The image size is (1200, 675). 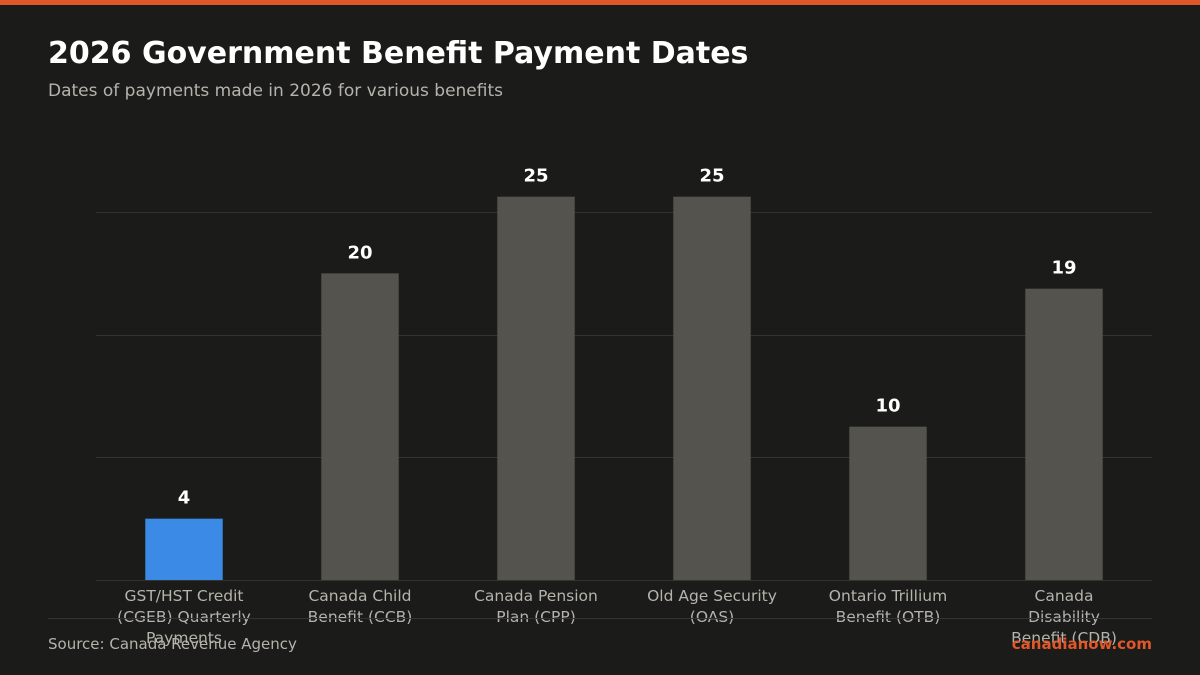 I want to click on value-label-1: 20, so click(x=359, y=252).